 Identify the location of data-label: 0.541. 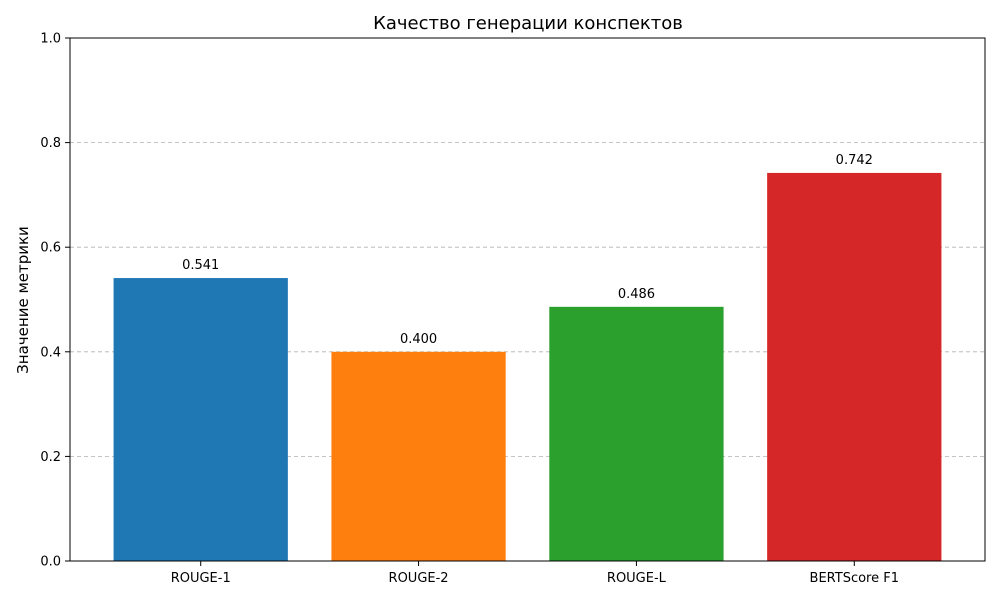
(200, 265).